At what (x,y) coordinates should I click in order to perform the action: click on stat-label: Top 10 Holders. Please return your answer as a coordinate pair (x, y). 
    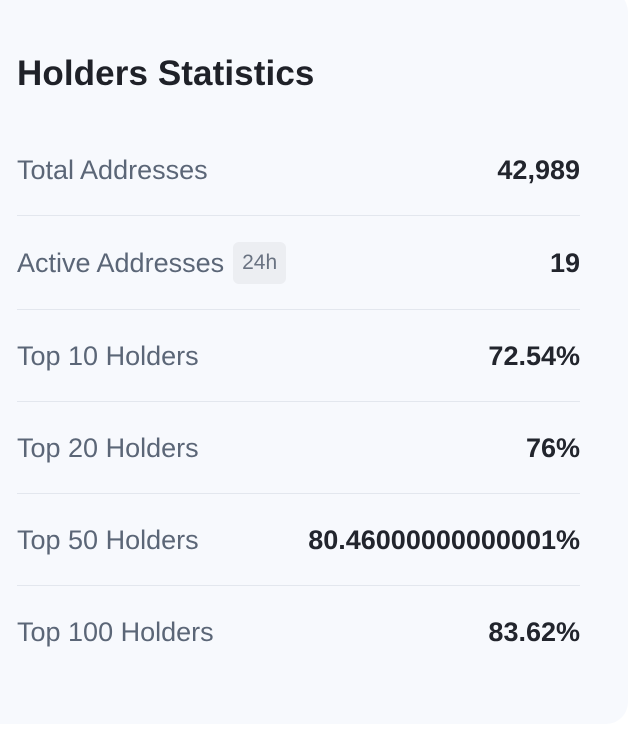
    Looking at the image, I should click on (108, 356).